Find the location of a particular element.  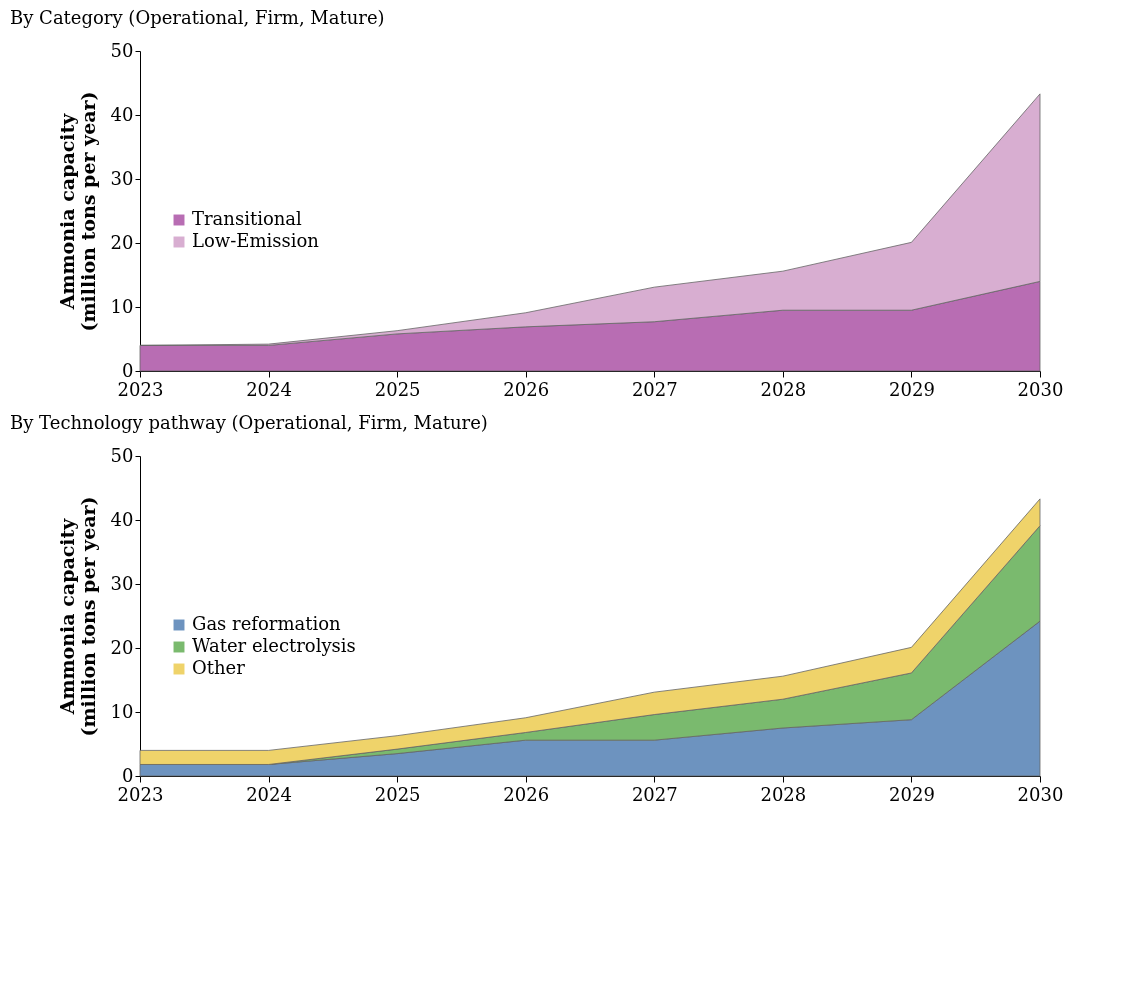

chart-title: By Category (Operational, Firm, Mature) is located at coordinates (197, 17).